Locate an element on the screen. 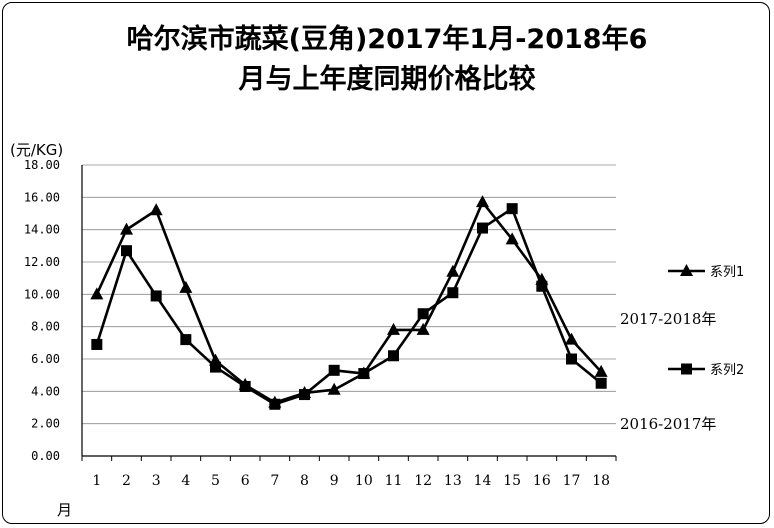 The width and height of the screenshot is (774, 528). x-tick-label: 2 is located at coordinates (126, 481).